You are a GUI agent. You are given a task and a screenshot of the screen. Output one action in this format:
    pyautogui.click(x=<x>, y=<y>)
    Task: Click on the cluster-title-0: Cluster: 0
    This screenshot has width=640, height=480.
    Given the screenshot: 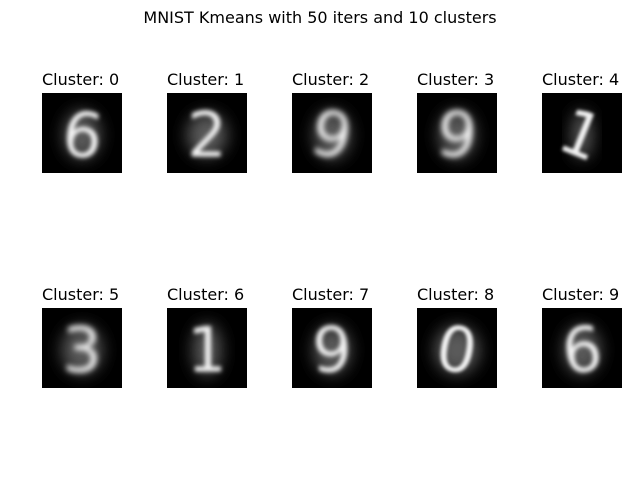 What is the action you would take?
    pyautogui.click(x=81, y=79)
    